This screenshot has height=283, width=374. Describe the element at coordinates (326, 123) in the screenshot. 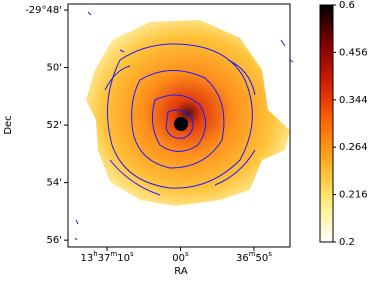

I see `colorbar` at that location.